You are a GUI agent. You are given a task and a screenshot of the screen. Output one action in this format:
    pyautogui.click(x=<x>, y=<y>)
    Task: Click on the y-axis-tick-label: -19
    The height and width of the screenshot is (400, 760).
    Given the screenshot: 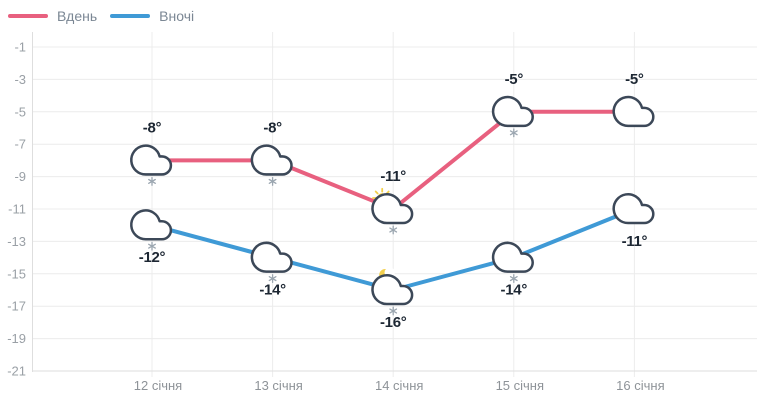 What is the action you would take?
    pyautogui.click(x=16, y=338)
    